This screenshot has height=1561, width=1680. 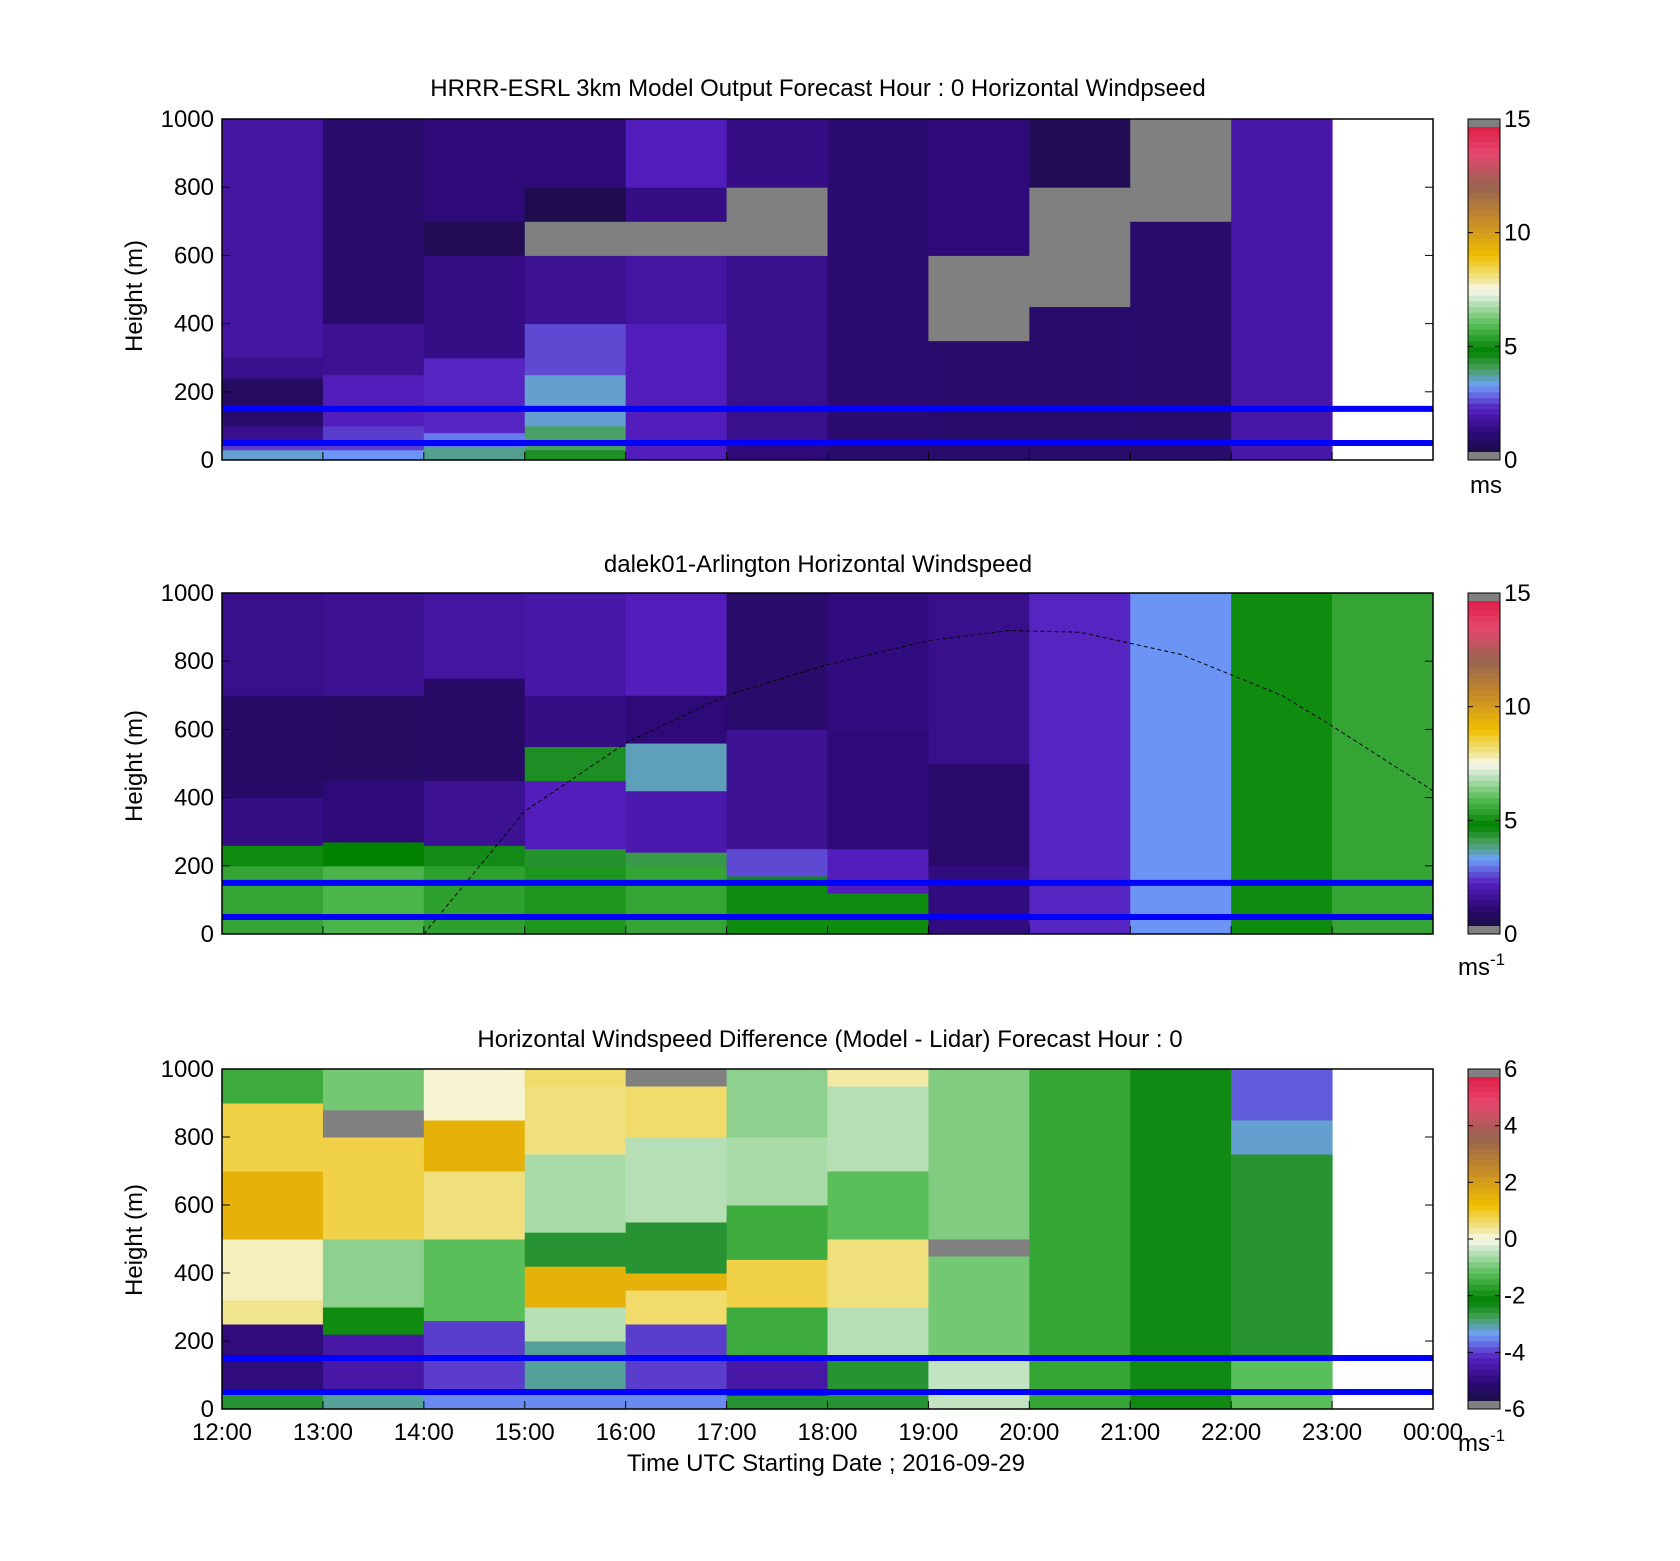 What do you see at coordinates (1499, 764) in the screenshot?
I see `colorbar: 0 5 10 15` at bounding box center [1499, 764].